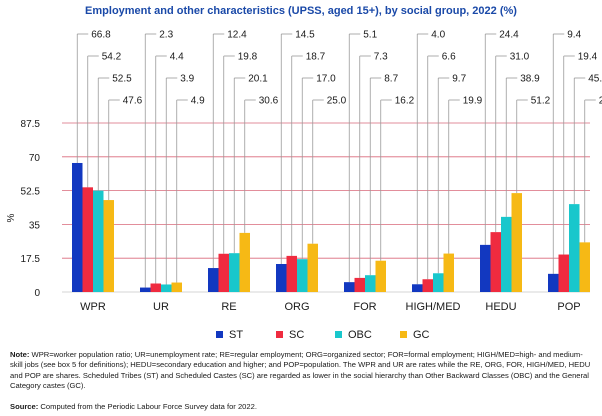 This screenshot has width=602, height=416. I want to click on note-label: Note:, so click(20, 354).